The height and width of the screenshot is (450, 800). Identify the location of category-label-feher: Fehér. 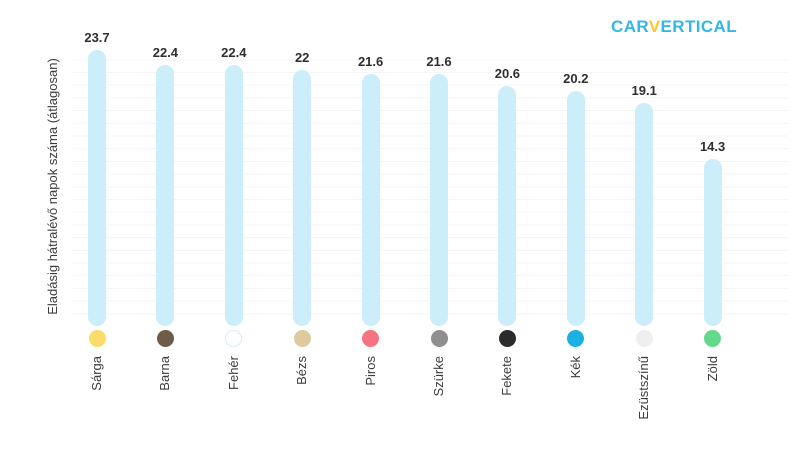
(233, 373).